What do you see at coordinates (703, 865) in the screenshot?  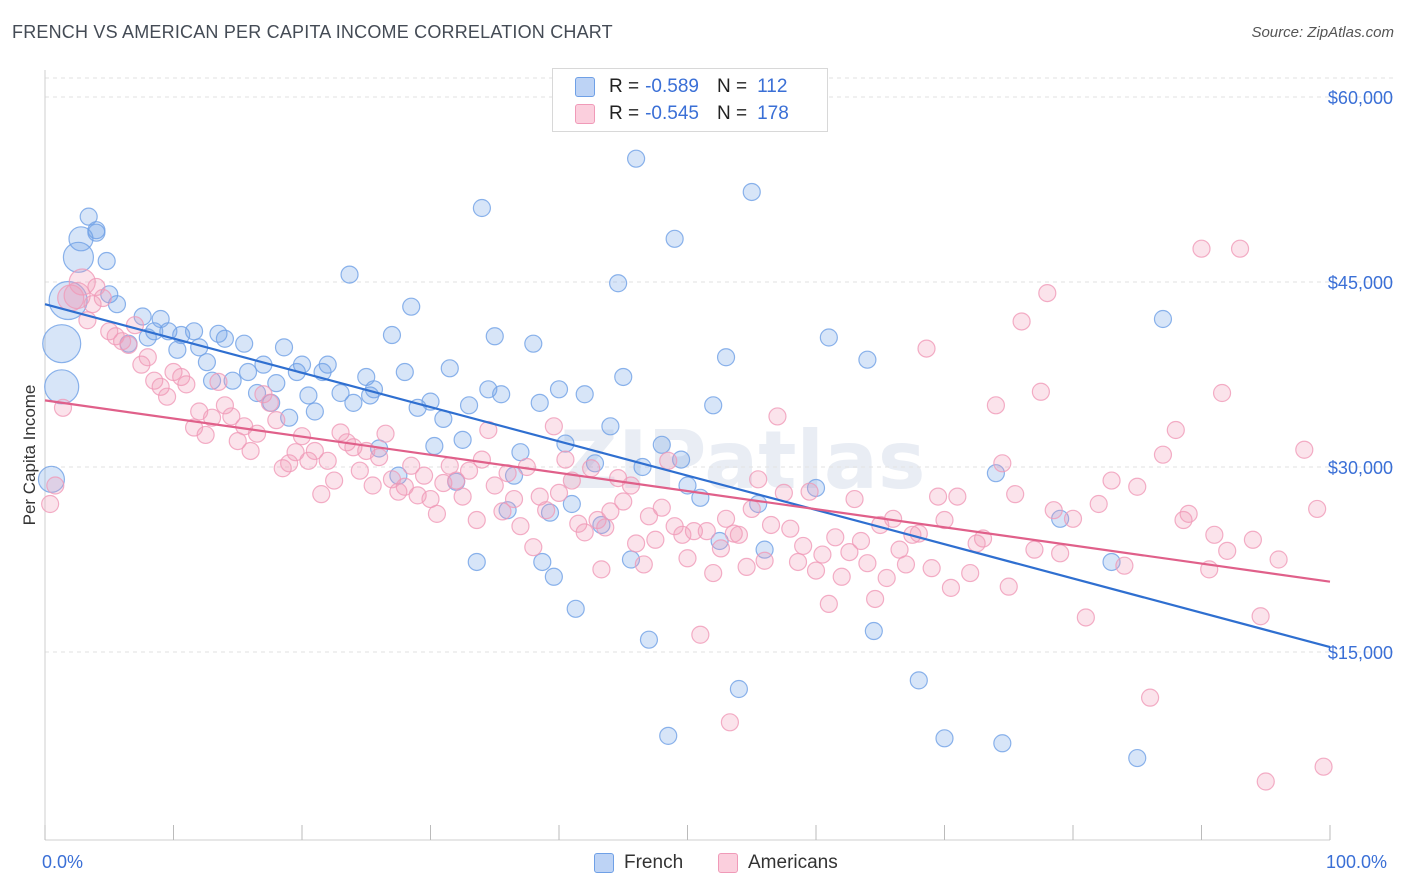 I see `series-legend: French Americans` at bounding box center [703, 865].